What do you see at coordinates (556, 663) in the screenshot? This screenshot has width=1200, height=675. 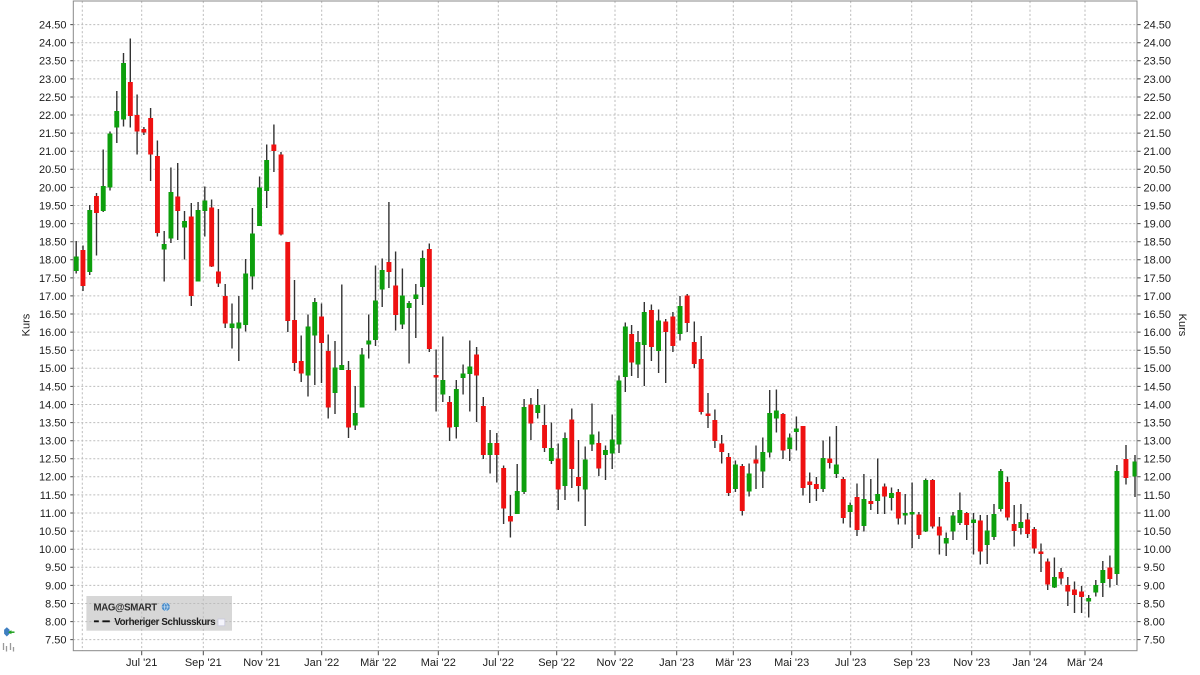 I see `svg-text: Sep '22` at bounding box center [556, 663].